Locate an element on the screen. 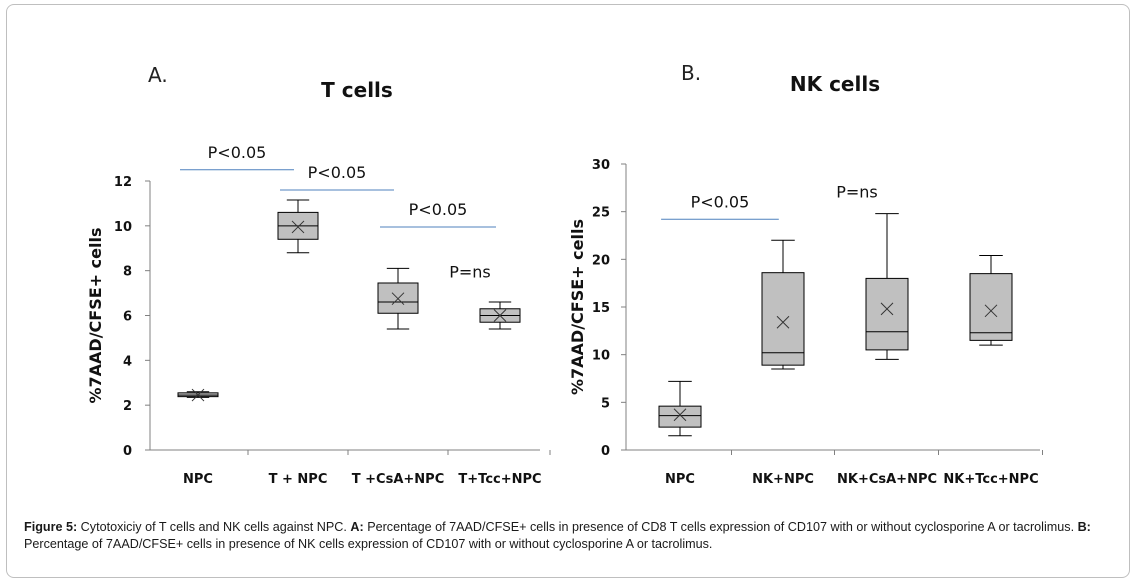  panel-a-x-tick-label: T +CsA+NPC is located at coordinates (398, 479).